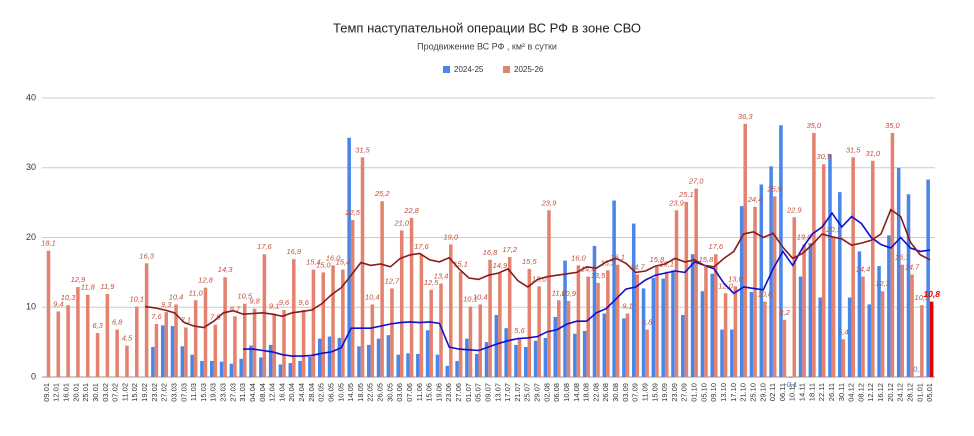  What do you see at coordinates (225, 269) in the screenshot?
I see `data-label: 14,3` at bounding box center [225, 269].